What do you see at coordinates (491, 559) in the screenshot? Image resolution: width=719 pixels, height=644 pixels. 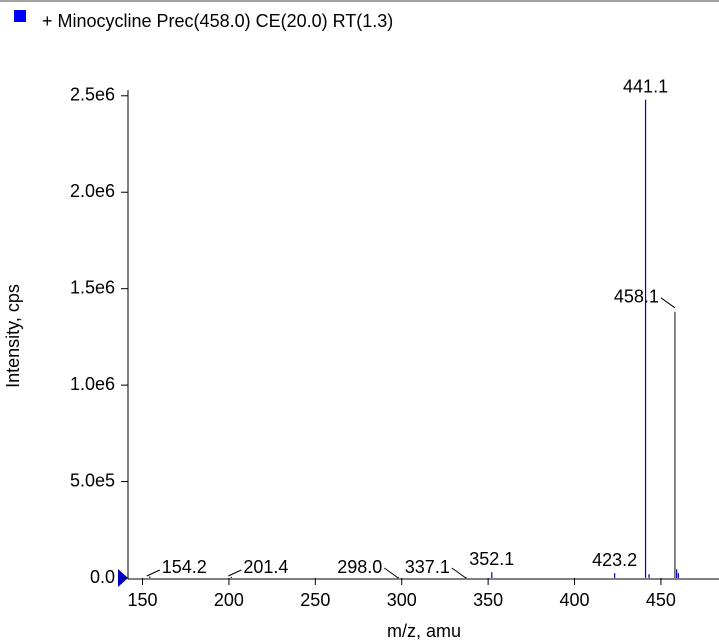 I see `peak-label: 352.1` at bounding box center [491, 559].